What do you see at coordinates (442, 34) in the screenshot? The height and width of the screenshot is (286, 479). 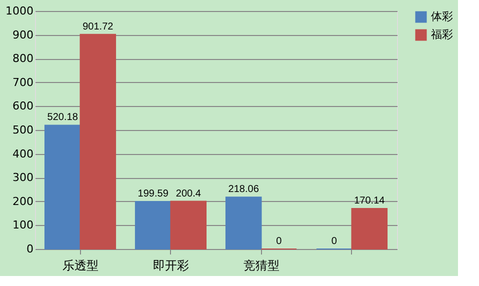 I see `legend-label: 福彩` at bounding box center [442, 34].